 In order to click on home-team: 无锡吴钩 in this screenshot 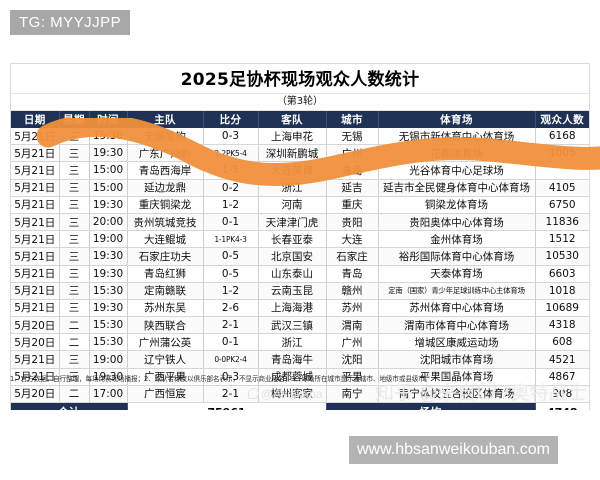, I will do `click(165, 137)`.